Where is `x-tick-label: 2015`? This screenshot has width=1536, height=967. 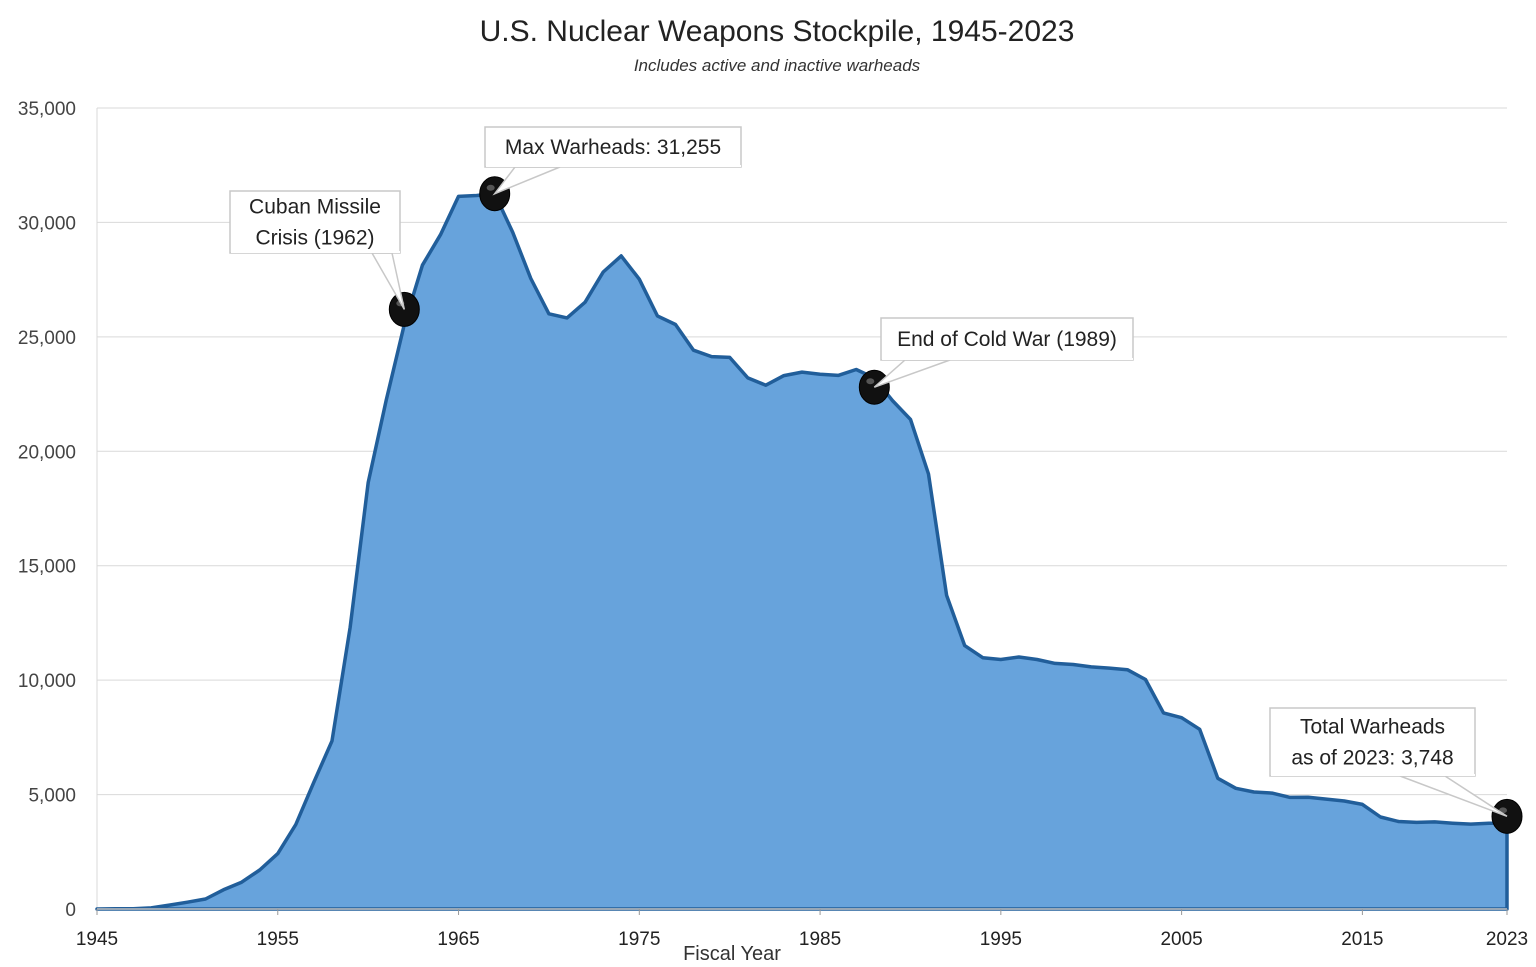 x-tick-label: 2015 is located at coordinates (1362, 939).